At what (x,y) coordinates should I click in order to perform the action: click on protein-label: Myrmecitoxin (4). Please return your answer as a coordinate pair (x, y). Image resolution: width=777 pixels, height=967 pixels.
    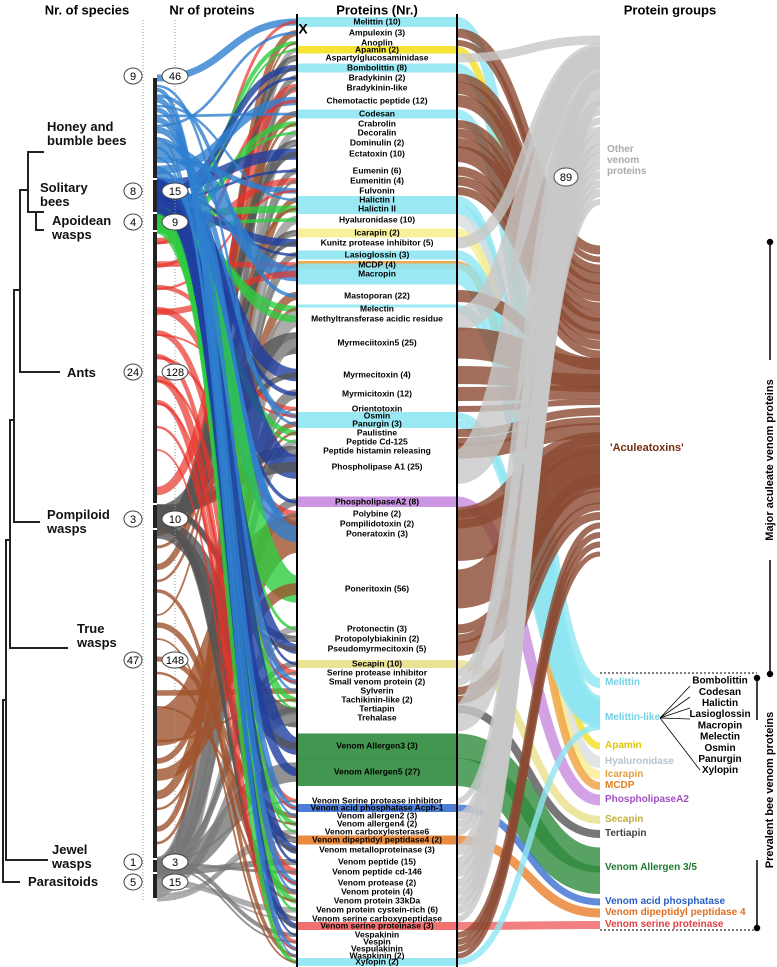
    Looking at the image, I should click on (377, 374).